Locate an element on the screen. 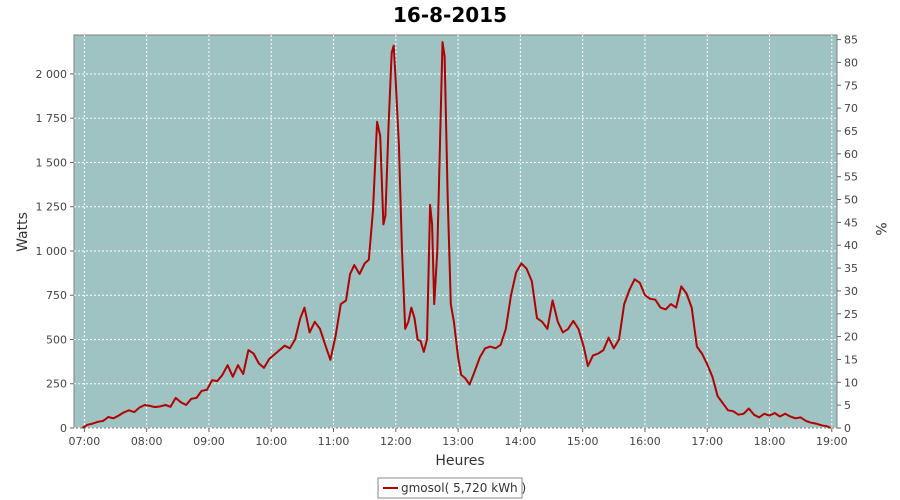 The height and width of the screenshot is (500, 900). y-tick-label: 500 is located at coordinates (56, 339).